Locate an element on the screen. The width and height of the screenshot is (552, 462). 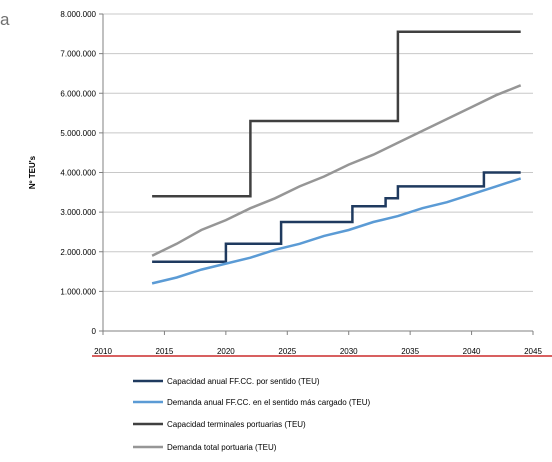
x-tick-label-6: 2040 is located at coordinates (472, 351).